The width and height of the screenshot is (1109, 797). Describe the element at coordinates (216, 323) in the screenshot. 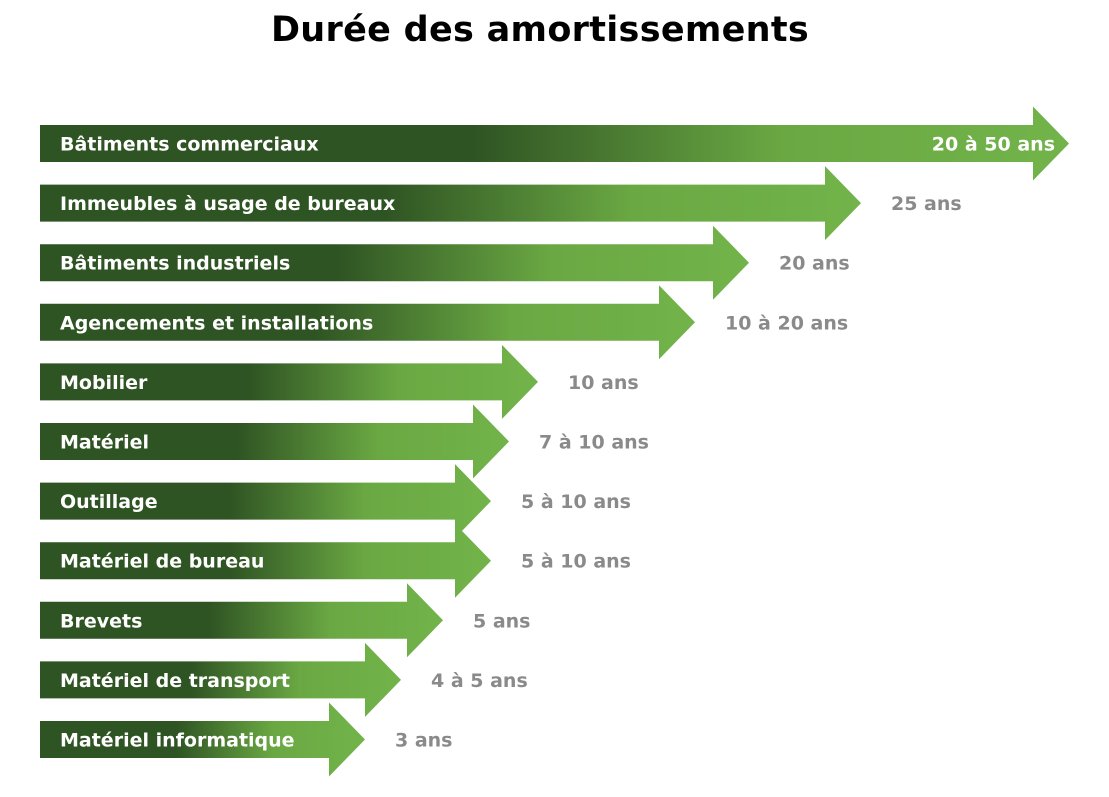

I see `category-label: Agencements et installations` at that location.